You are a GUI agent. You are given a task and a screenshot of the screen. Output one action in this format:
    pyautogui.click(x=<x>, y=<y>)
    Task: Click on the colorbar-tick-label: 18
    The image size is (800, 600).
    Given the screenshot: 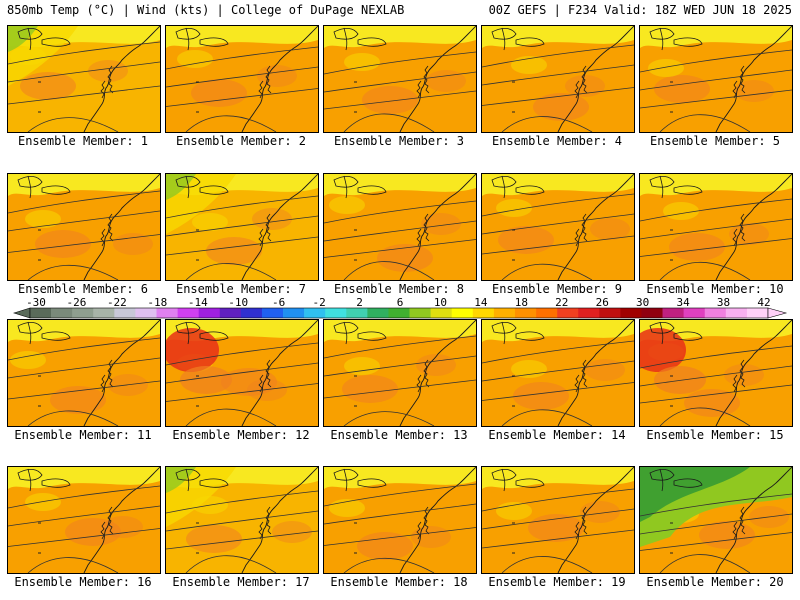 What is the action you would take?
    pyautogui.click(x=521, y=302)
    